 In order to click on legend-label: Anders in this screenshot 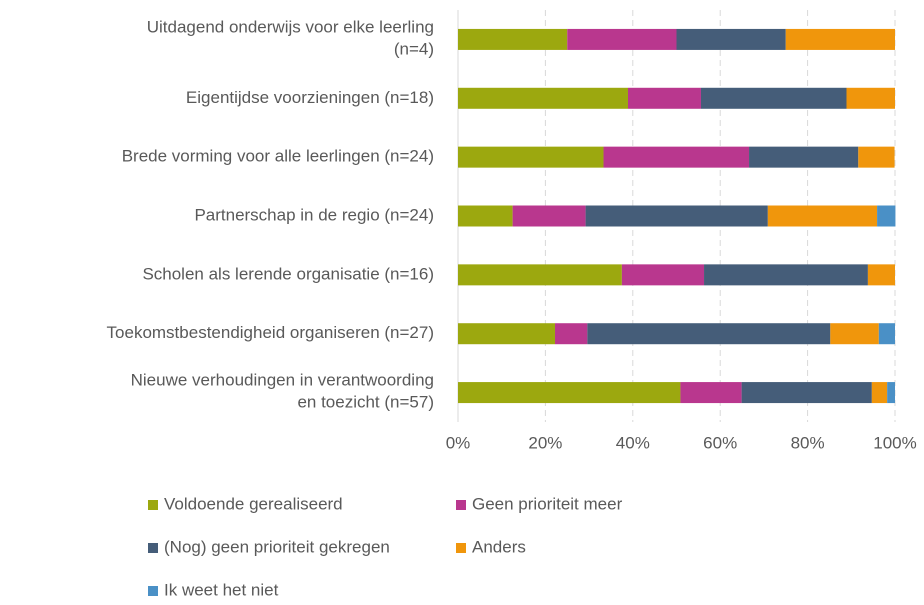, I will do `click(499, 546)`.